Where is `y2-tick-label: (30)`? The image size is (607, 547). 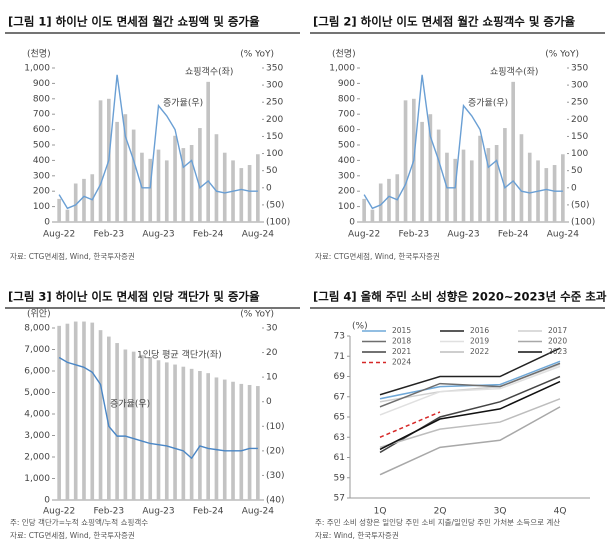
y2-tick-label: (30) is located at coordinates (275, 476).